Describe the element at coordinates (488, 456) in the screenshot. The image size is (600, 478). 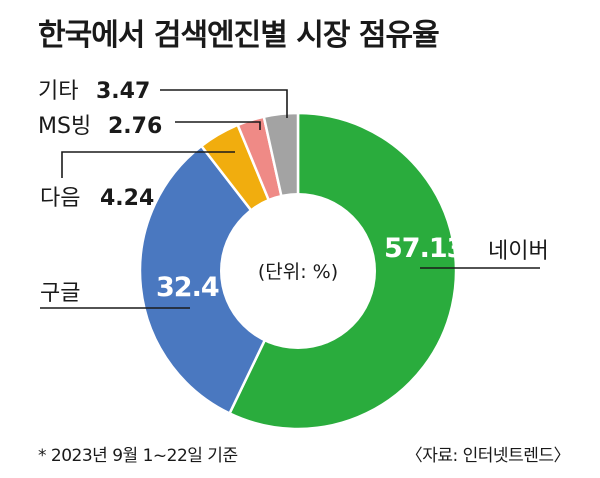
I see `source-note: 〈자료: 인터넷트렌드〉` at that location.